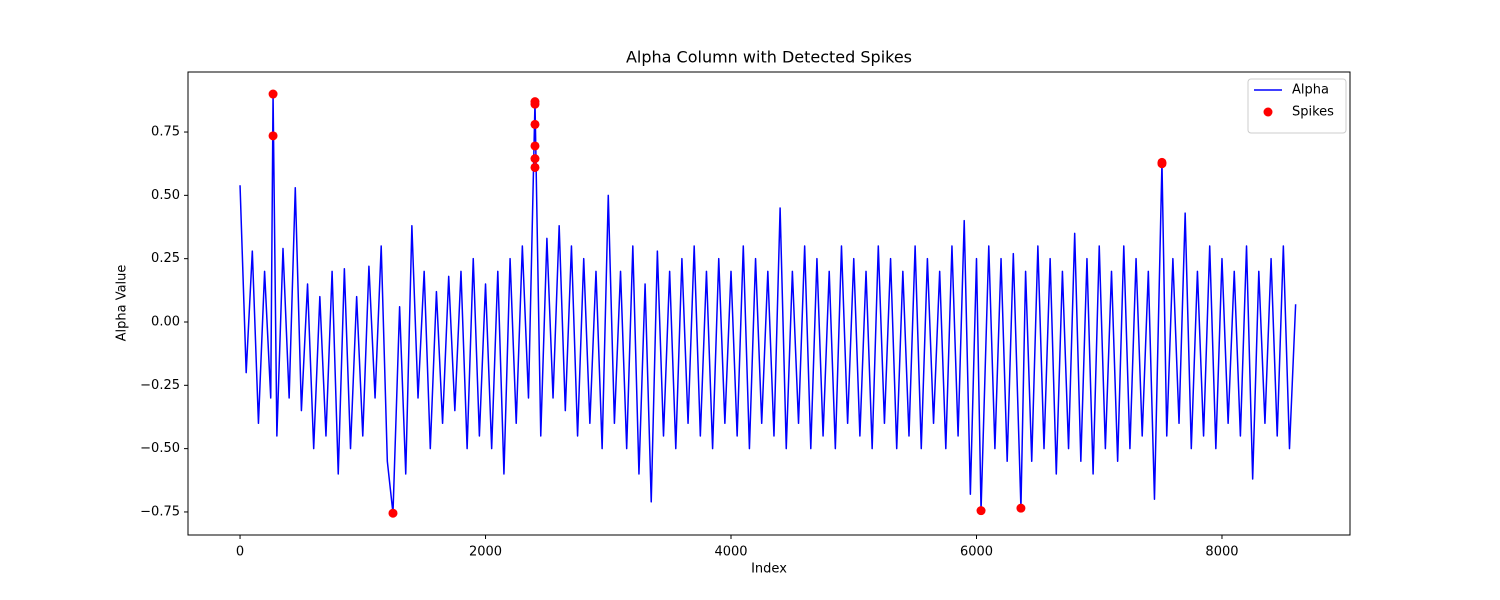 The height and width of the screenshot is (600, 1500). I want to click on x-tick-label: 8000, so click(1221, 552).